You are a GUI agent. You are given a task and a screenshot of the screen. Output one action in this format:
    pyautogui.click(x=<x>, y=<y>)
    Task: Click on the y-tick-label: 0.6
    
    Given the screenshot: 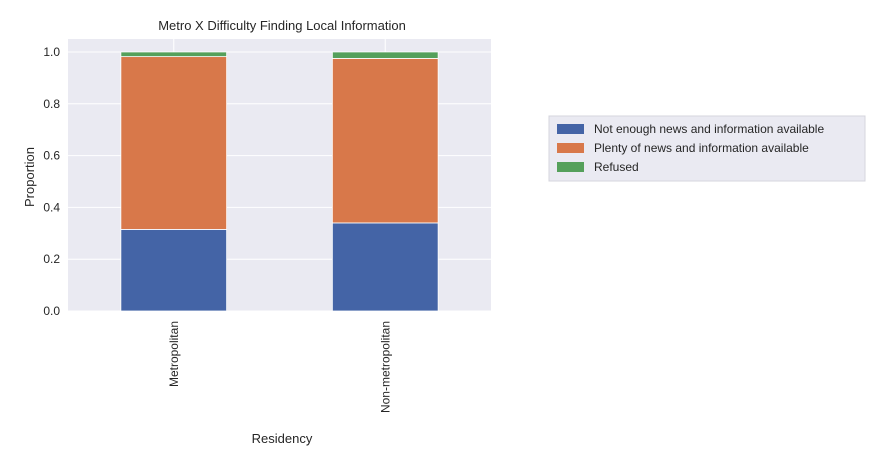 What is the action you would take?
    pyautogui.click(x=51, y=156)
    